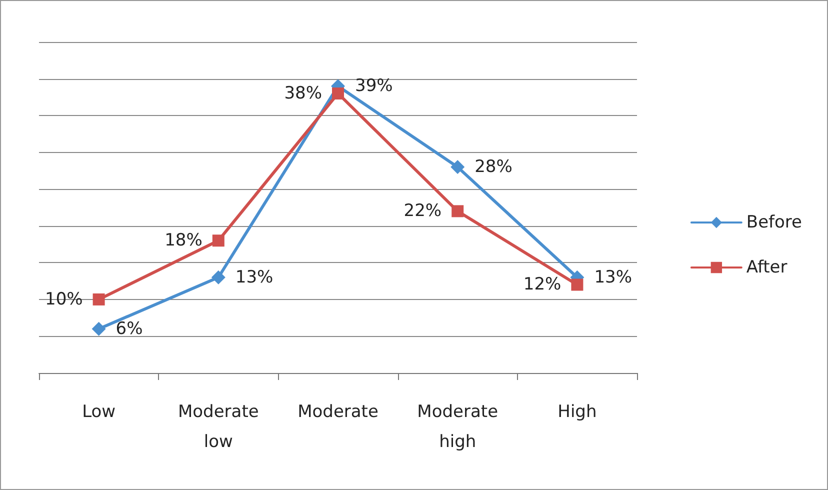 The height and width of the screenshot is (490, 828). Describe the element at coordinates (374, 86) in the screenshot. I see `data-label: 39%` at that location.